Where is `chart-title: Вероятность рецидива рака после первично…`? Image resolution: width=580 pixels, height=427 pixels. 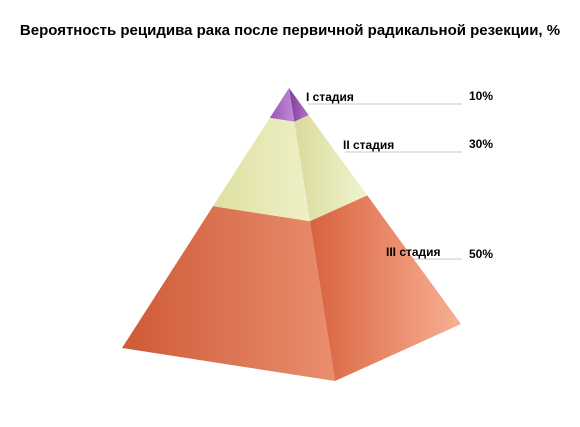 chart-title: Вероятность рецидива рака после первично… is located at coordinates (290, 30).